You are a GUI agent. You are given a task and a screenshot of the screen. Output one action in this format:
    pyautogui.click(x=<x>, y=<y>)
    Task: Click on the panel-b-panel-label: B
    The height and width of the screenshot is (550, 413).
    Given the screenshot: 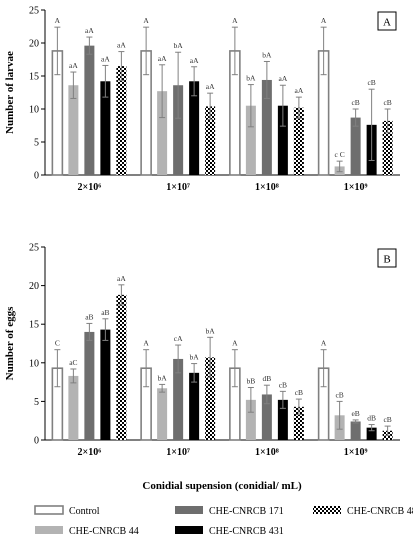 What is the action you would take?
    pyautogui.click(x=386, y=260)
    